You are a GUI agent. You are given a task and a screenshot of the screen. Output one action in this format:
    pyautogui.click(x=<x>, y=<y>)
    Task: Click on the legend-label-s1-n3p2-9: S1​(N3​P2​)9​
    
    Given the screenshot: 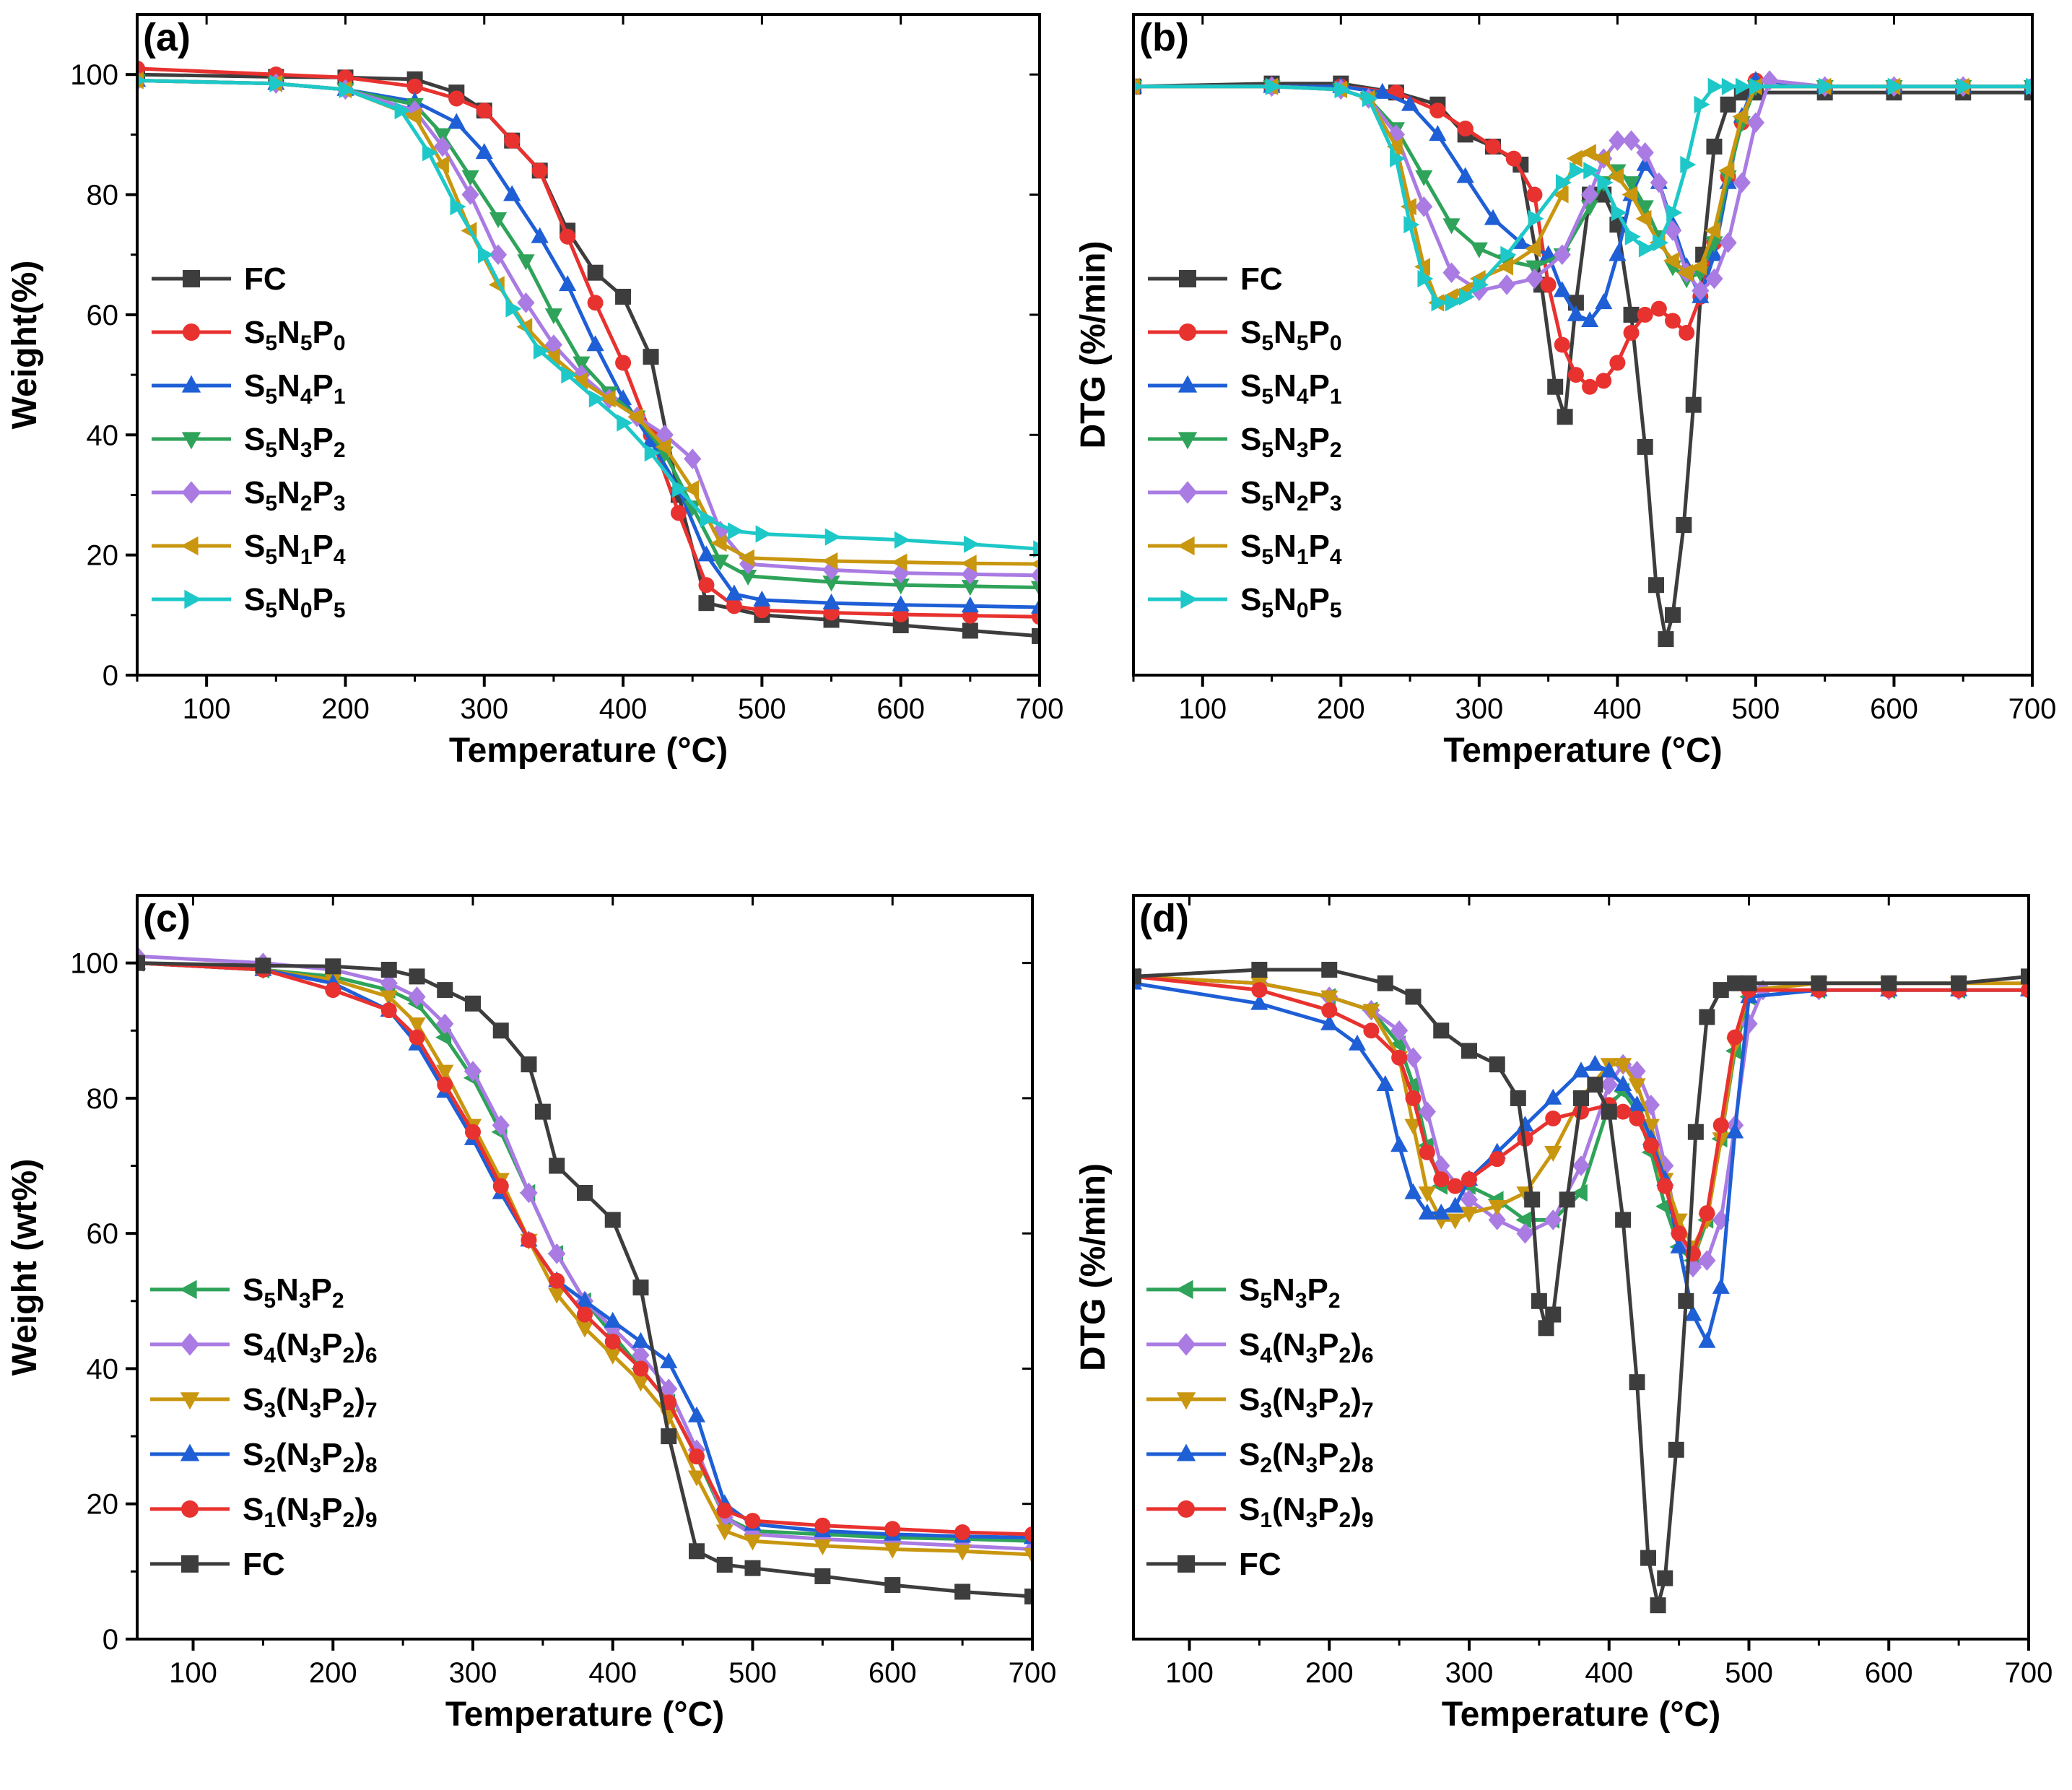 What is the action you would take?
    pyautogui.click(x=1306, y=1512)
    